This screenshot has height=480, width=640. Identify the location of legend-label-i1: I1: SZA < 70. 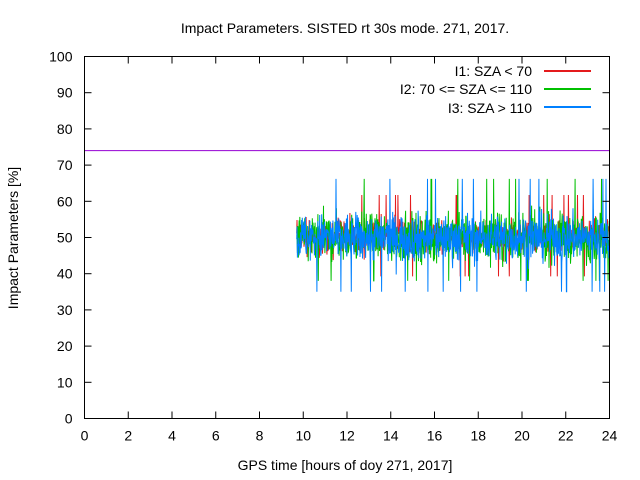
(494, 71).